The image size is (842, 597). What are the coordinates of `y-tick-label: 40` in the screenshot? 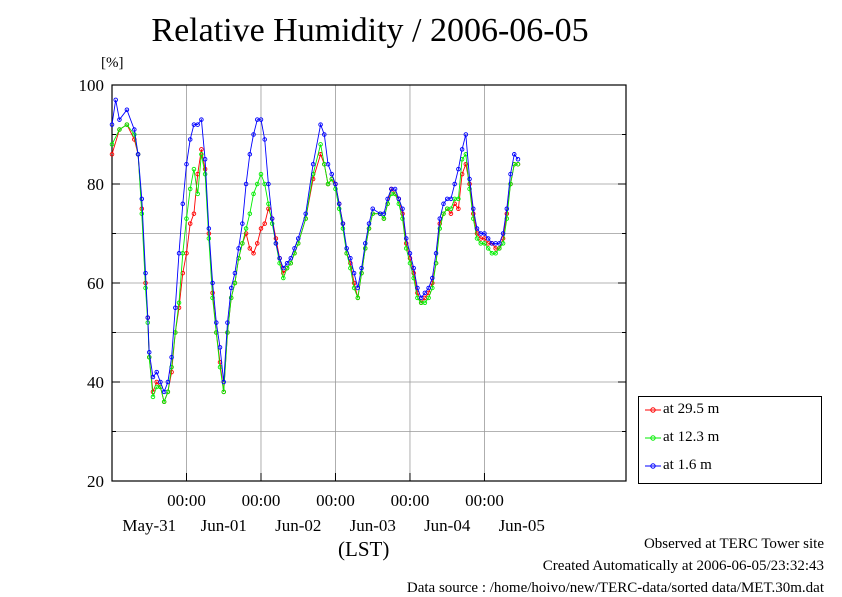 It's located at (95, 382).